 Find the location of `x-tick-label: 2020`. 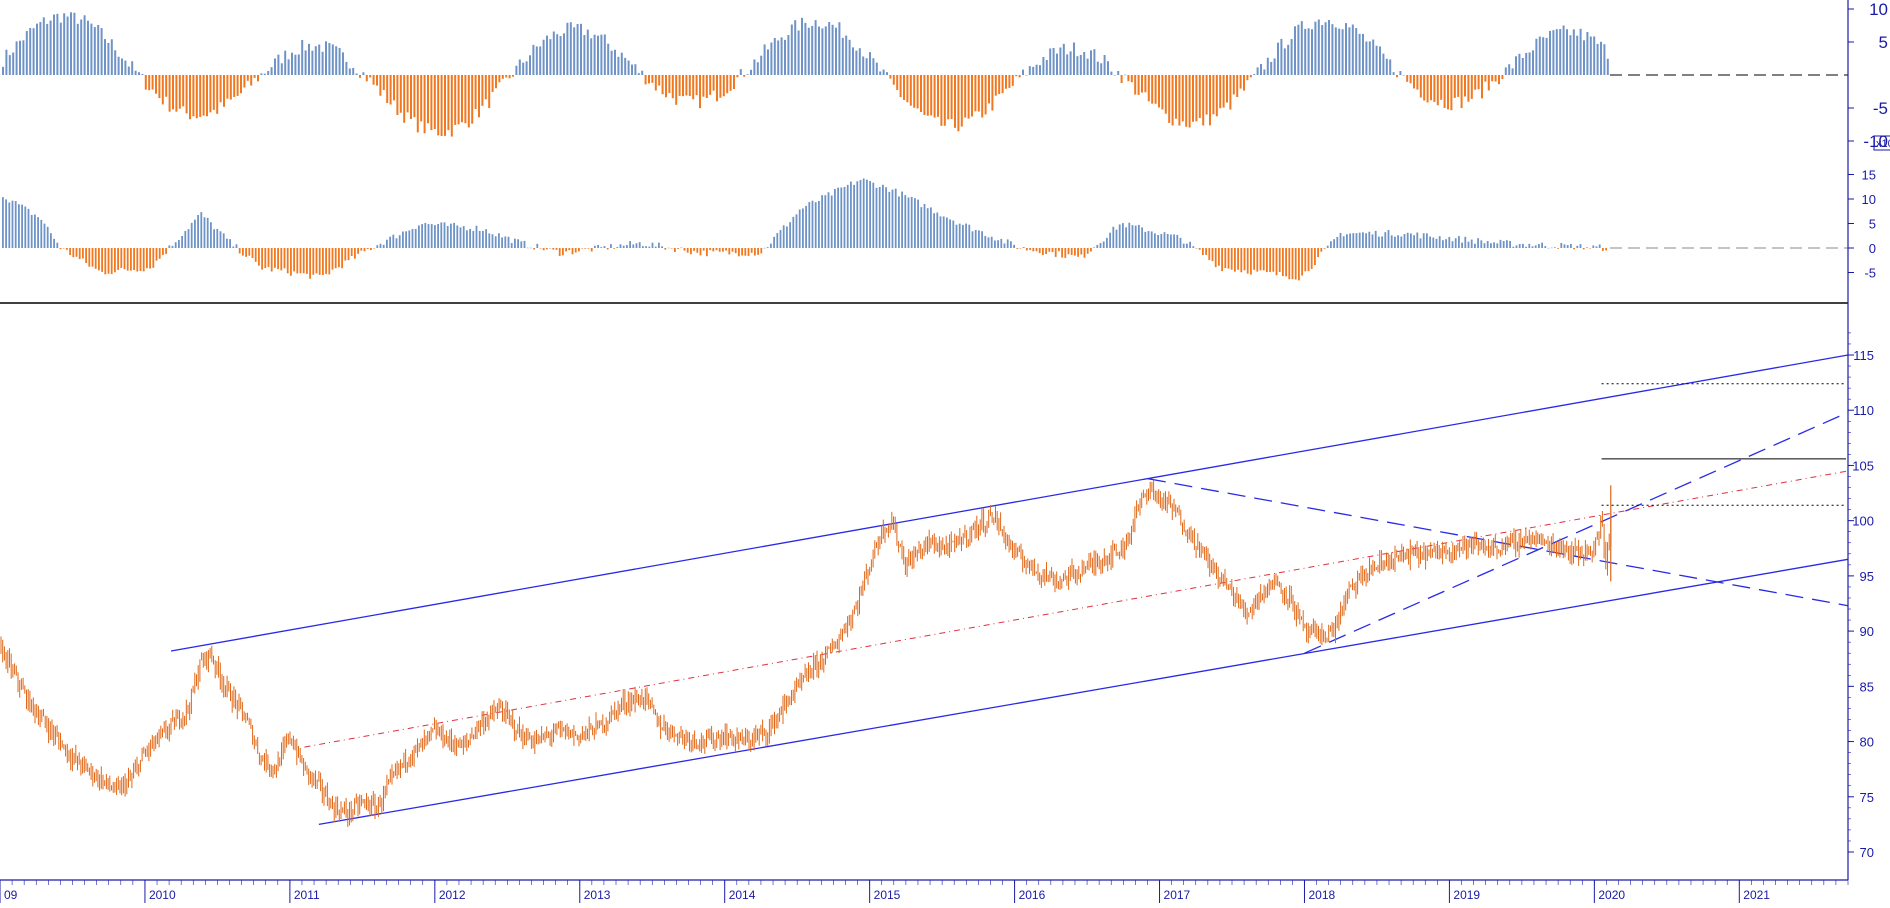

x-tick-label: 2020 is located at coordinates (1611, 895).